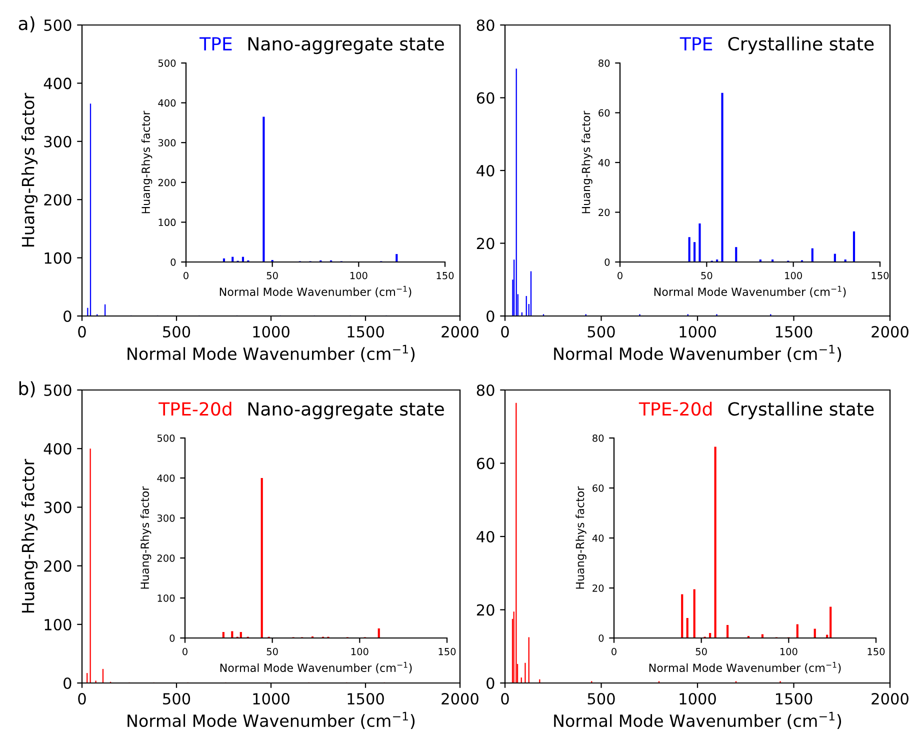 The image size is (909, 737). I want to click on text: b), so click(27, 389).